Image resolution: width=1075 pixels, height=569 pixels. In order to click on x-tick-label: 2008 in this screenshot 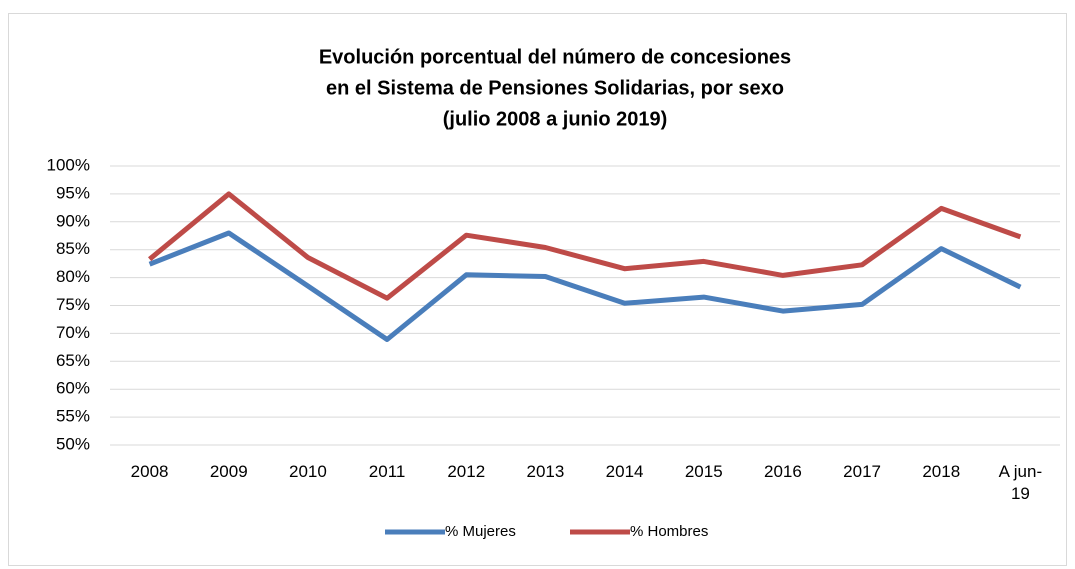, I will do `click(149, 471)`.